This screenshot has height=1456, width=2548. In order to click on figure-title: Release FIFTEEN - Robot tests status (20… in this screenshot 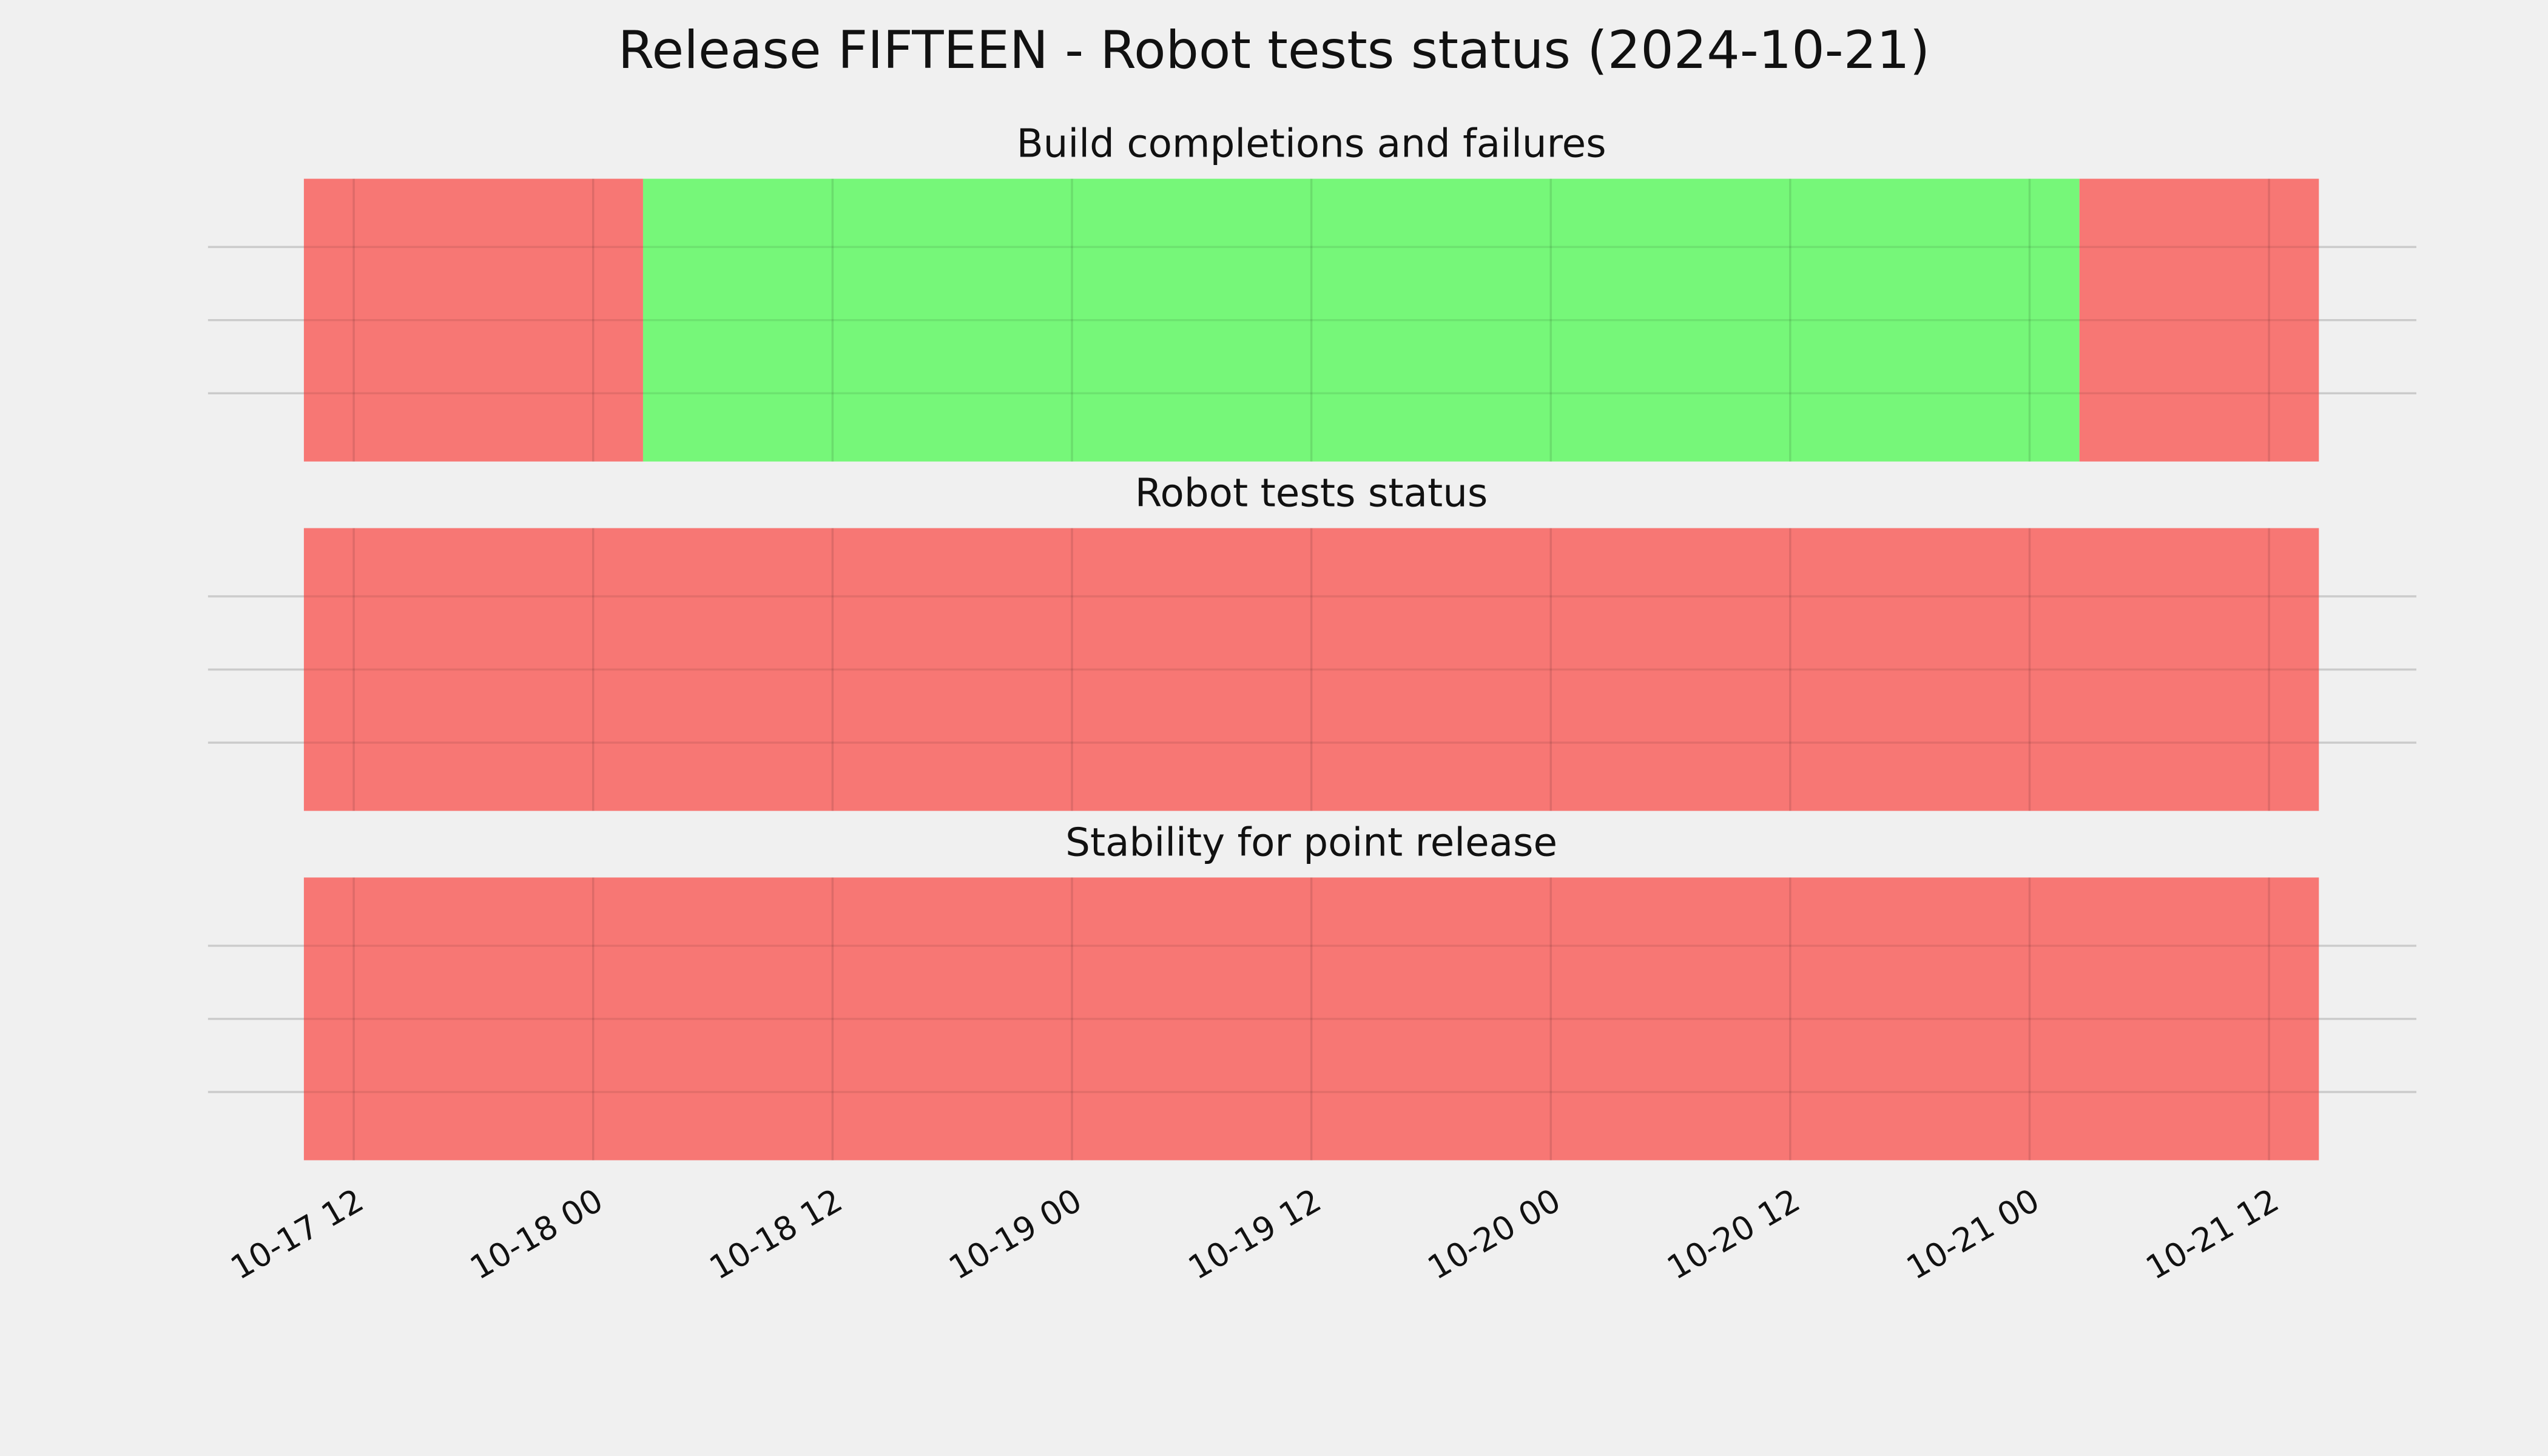, I will do `click(1274, 50)`.